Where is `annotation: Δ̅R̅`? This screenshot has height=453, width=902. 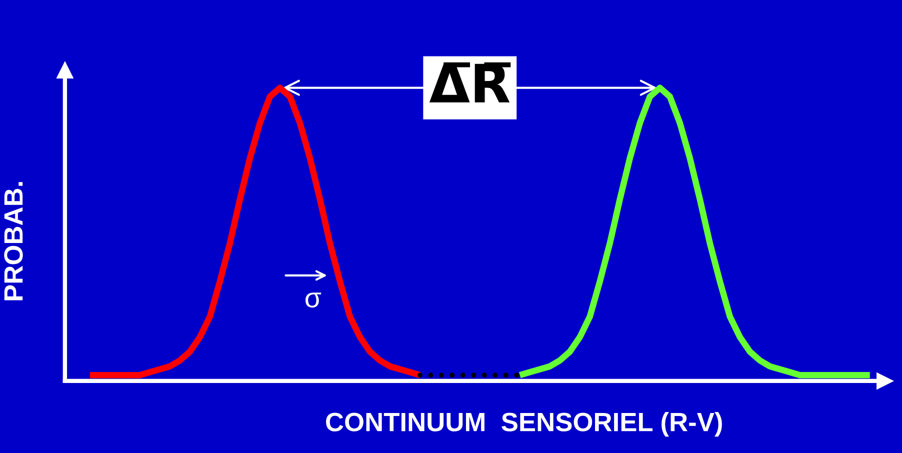
annotation: Δ̅R̅ is located at coordinates (470, 82).